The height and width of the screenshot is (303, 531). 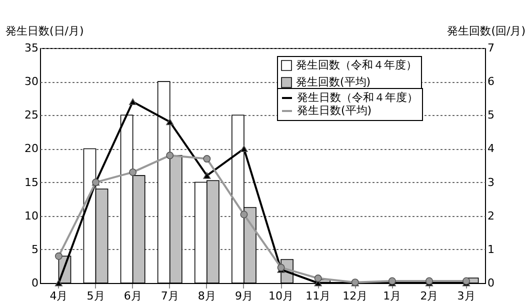 What do you see at coordinates (31, 48) in the screenshot?
I see `y-tick-label: 35` at bounding box center [31, 48].